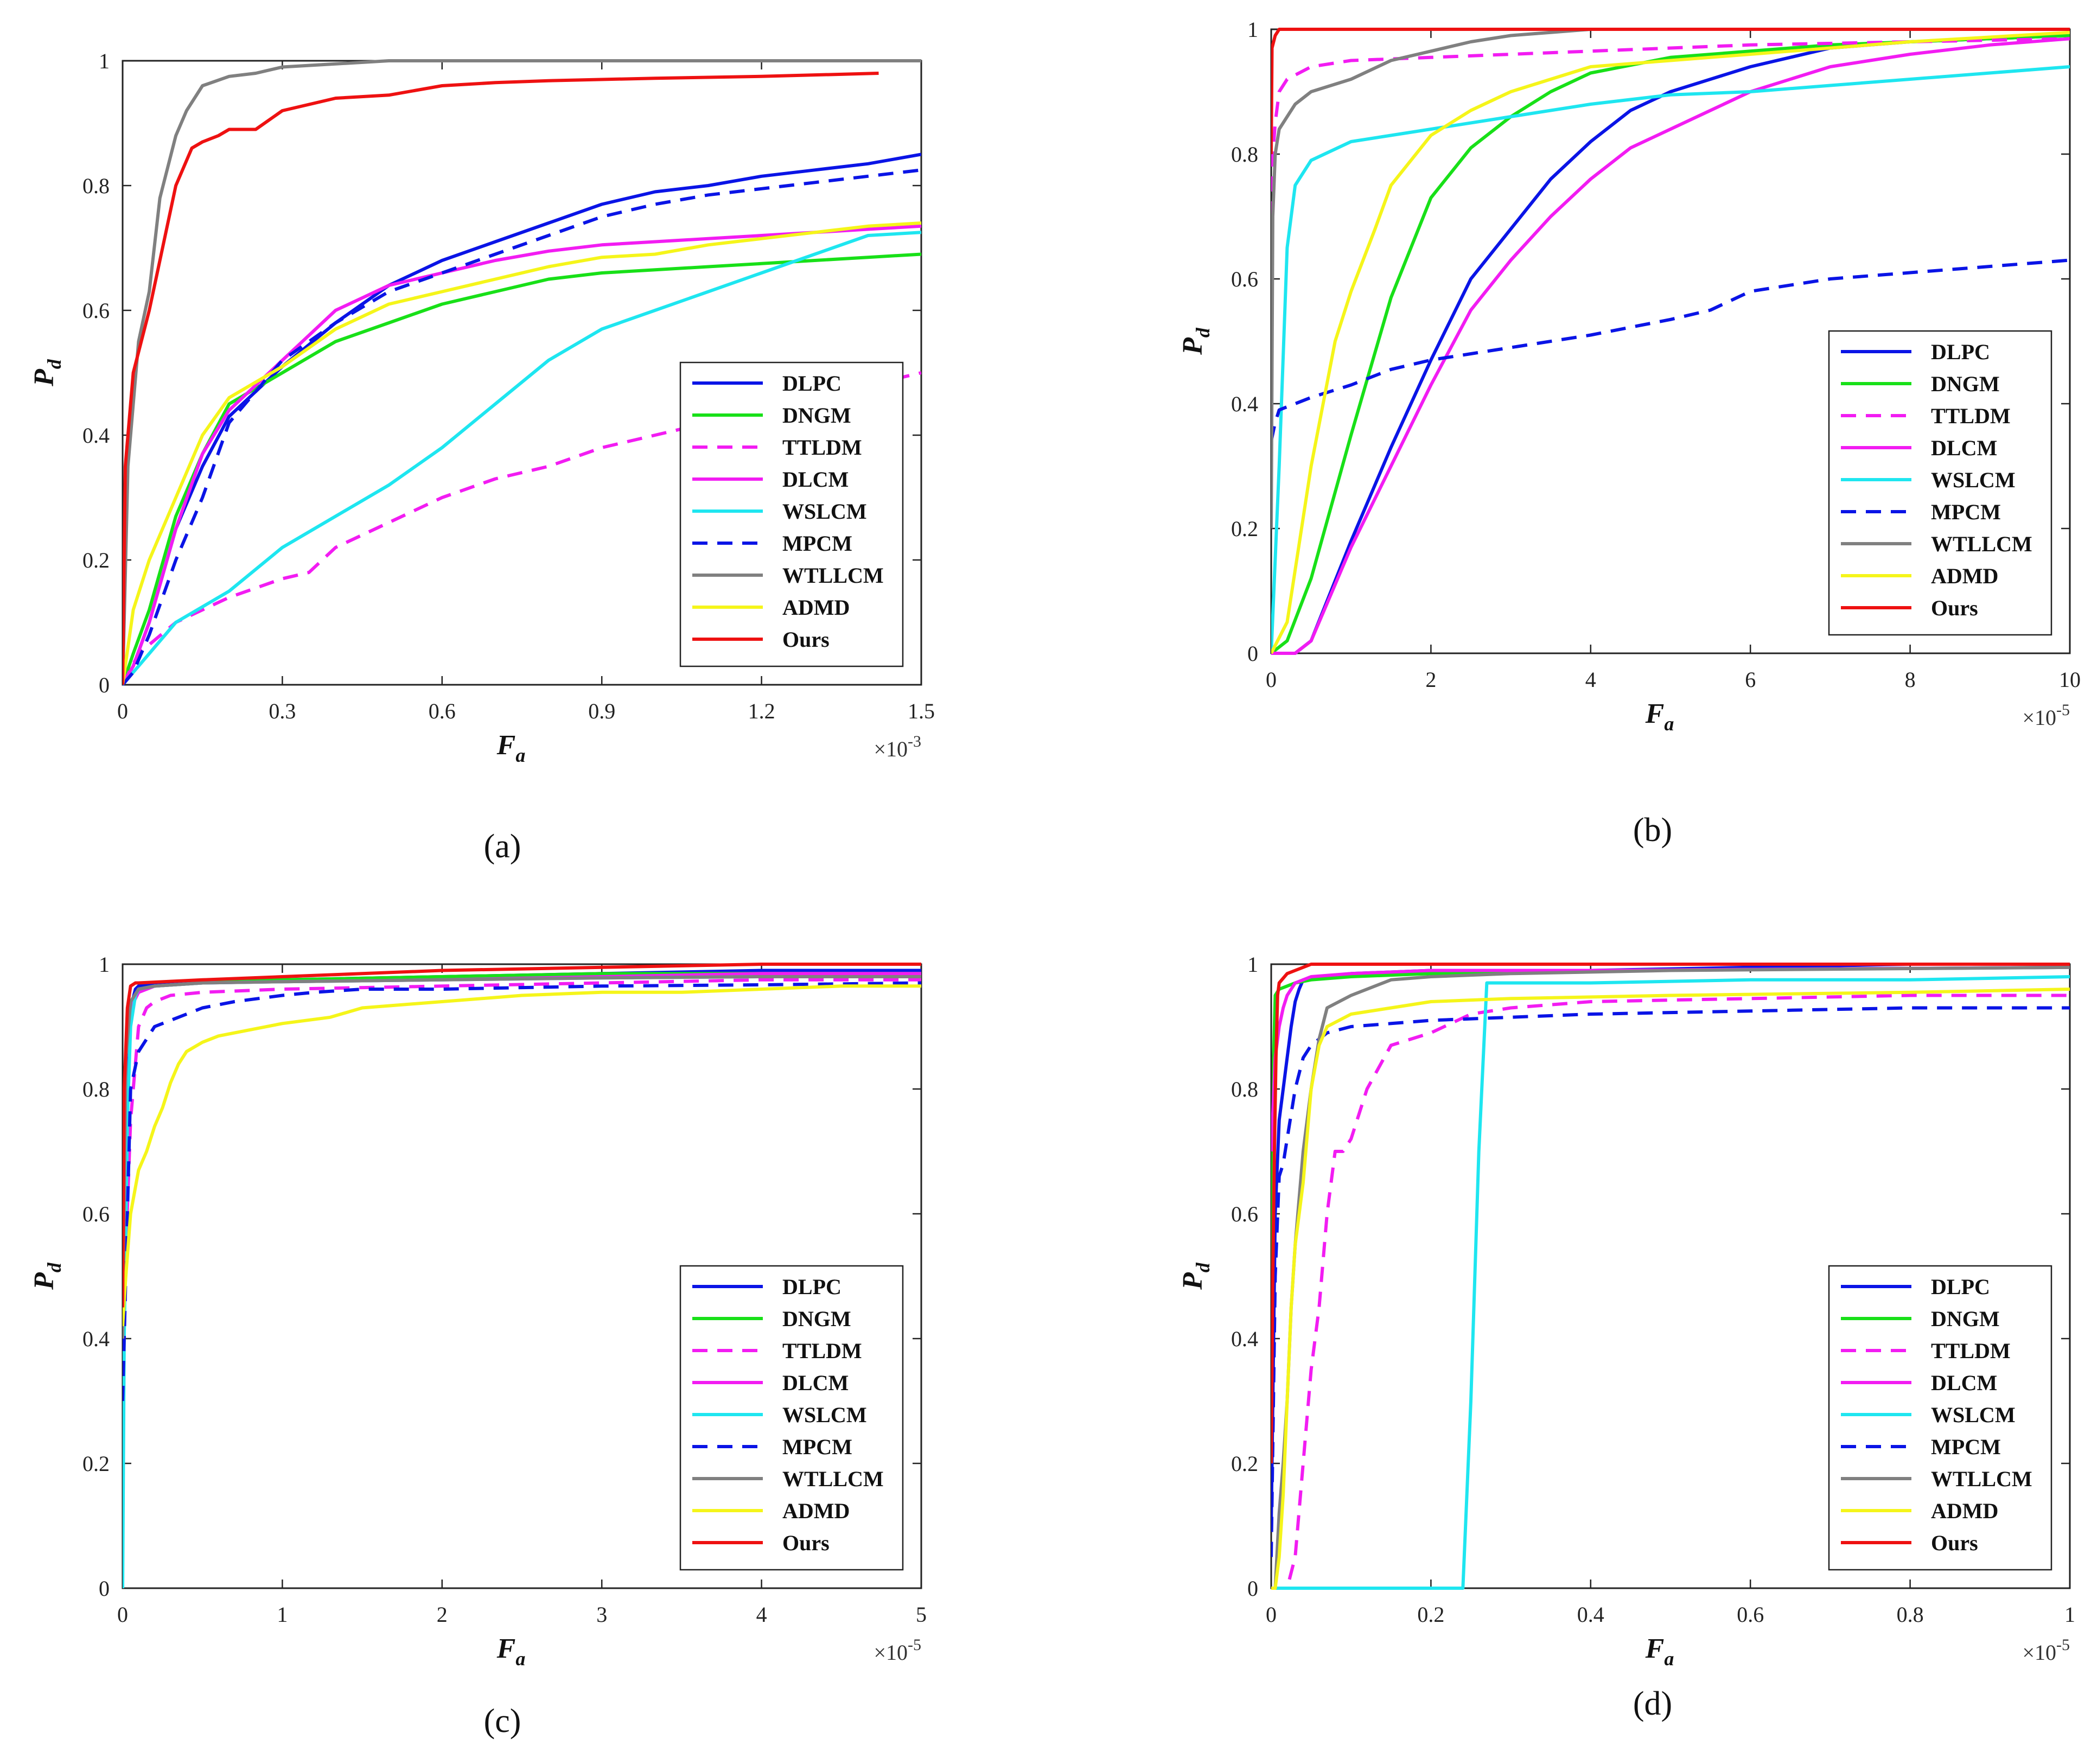  What do you see at coordinates (761, 711) in the screenshot?
I see `x-tick-label: 1.2` at bounding box center [761, 711].